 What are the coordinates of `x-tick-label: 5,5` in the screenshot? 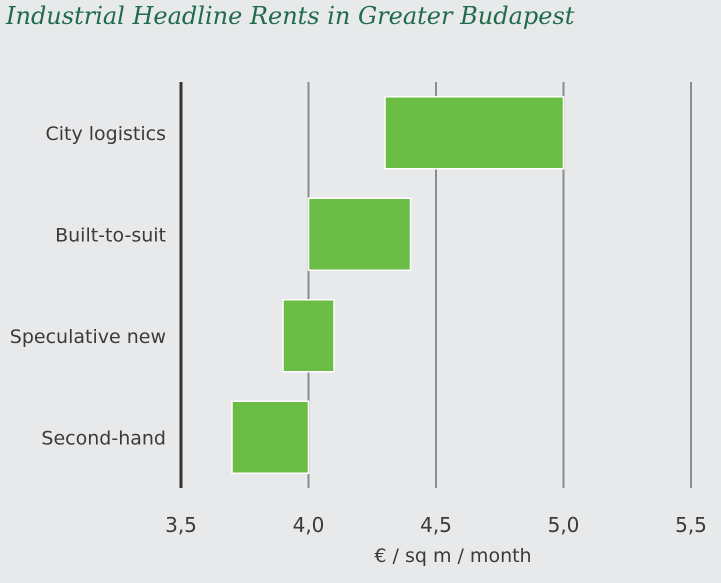 It's located at (691, 525).